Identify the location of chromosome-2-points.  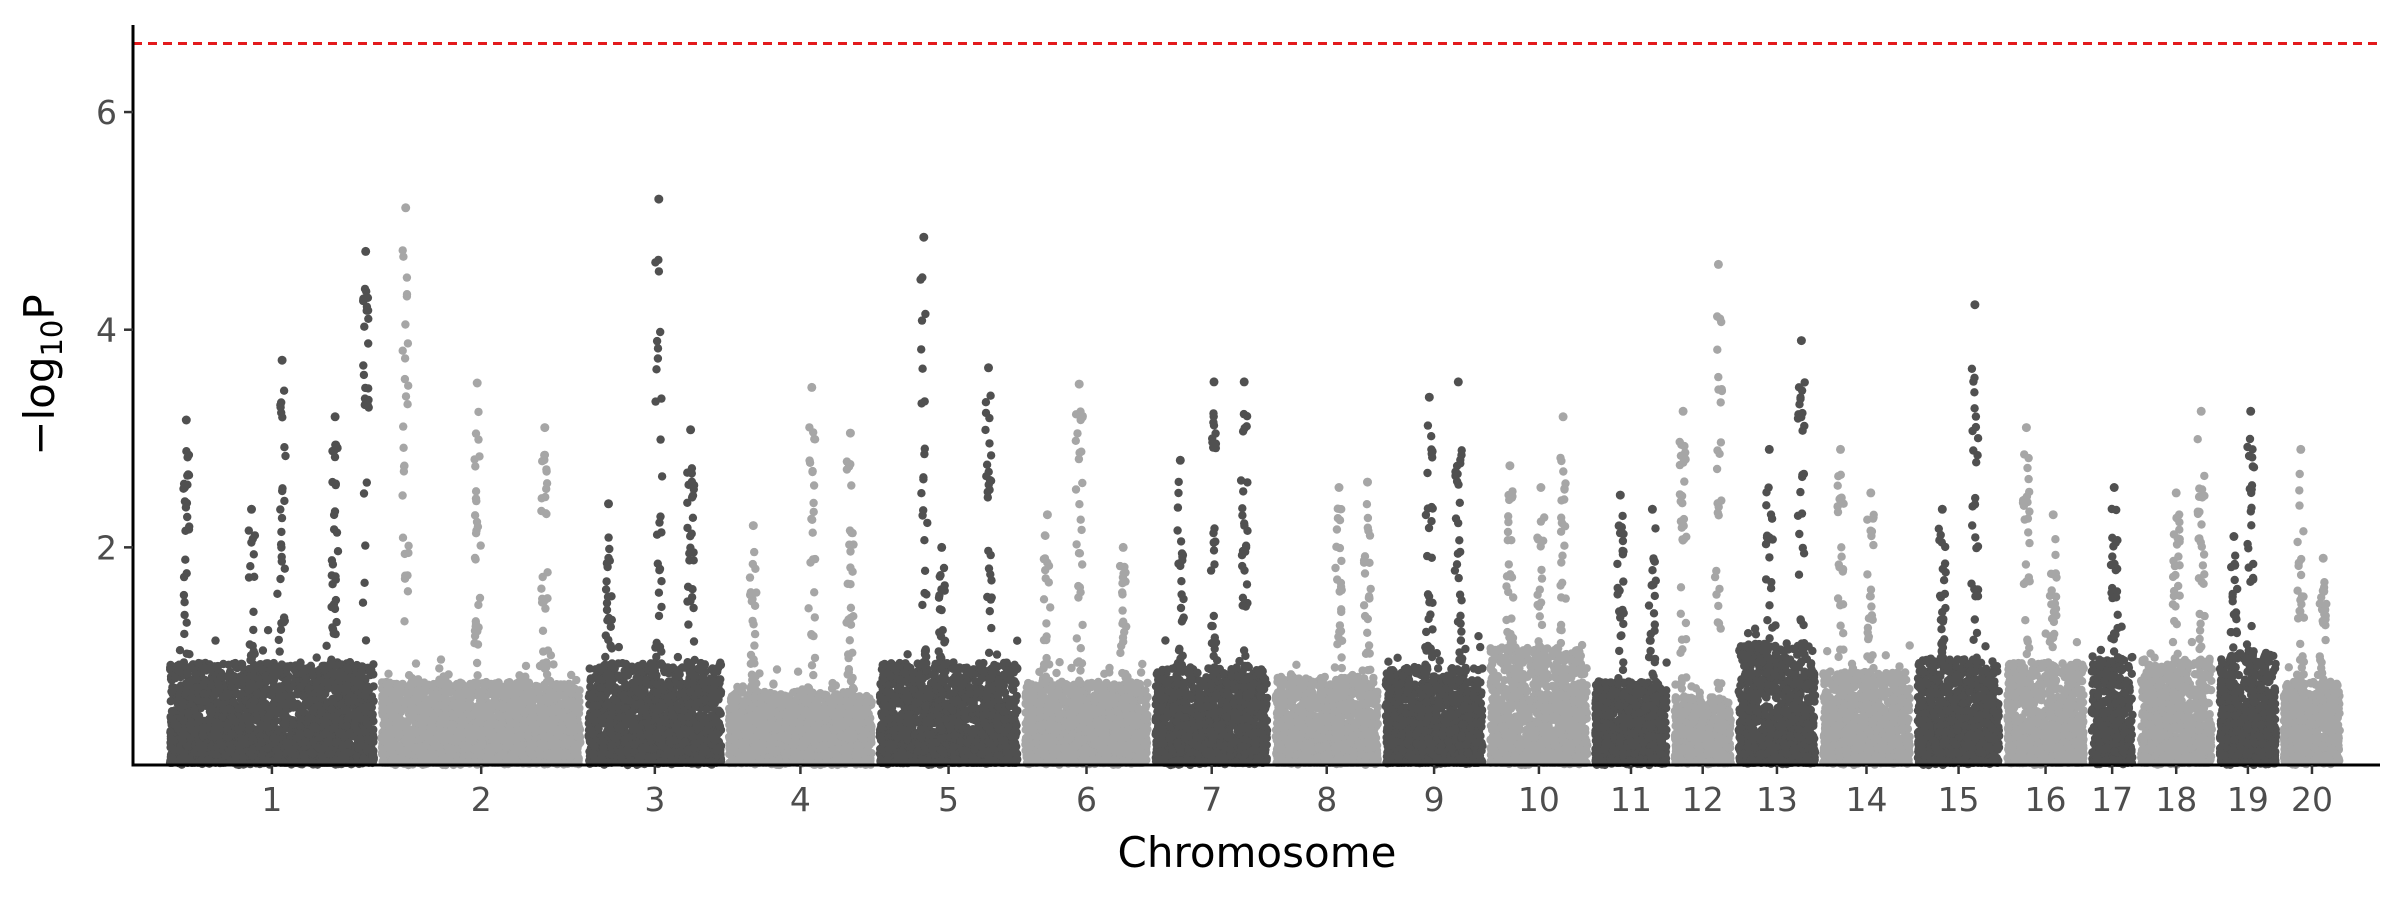
(481, 486).